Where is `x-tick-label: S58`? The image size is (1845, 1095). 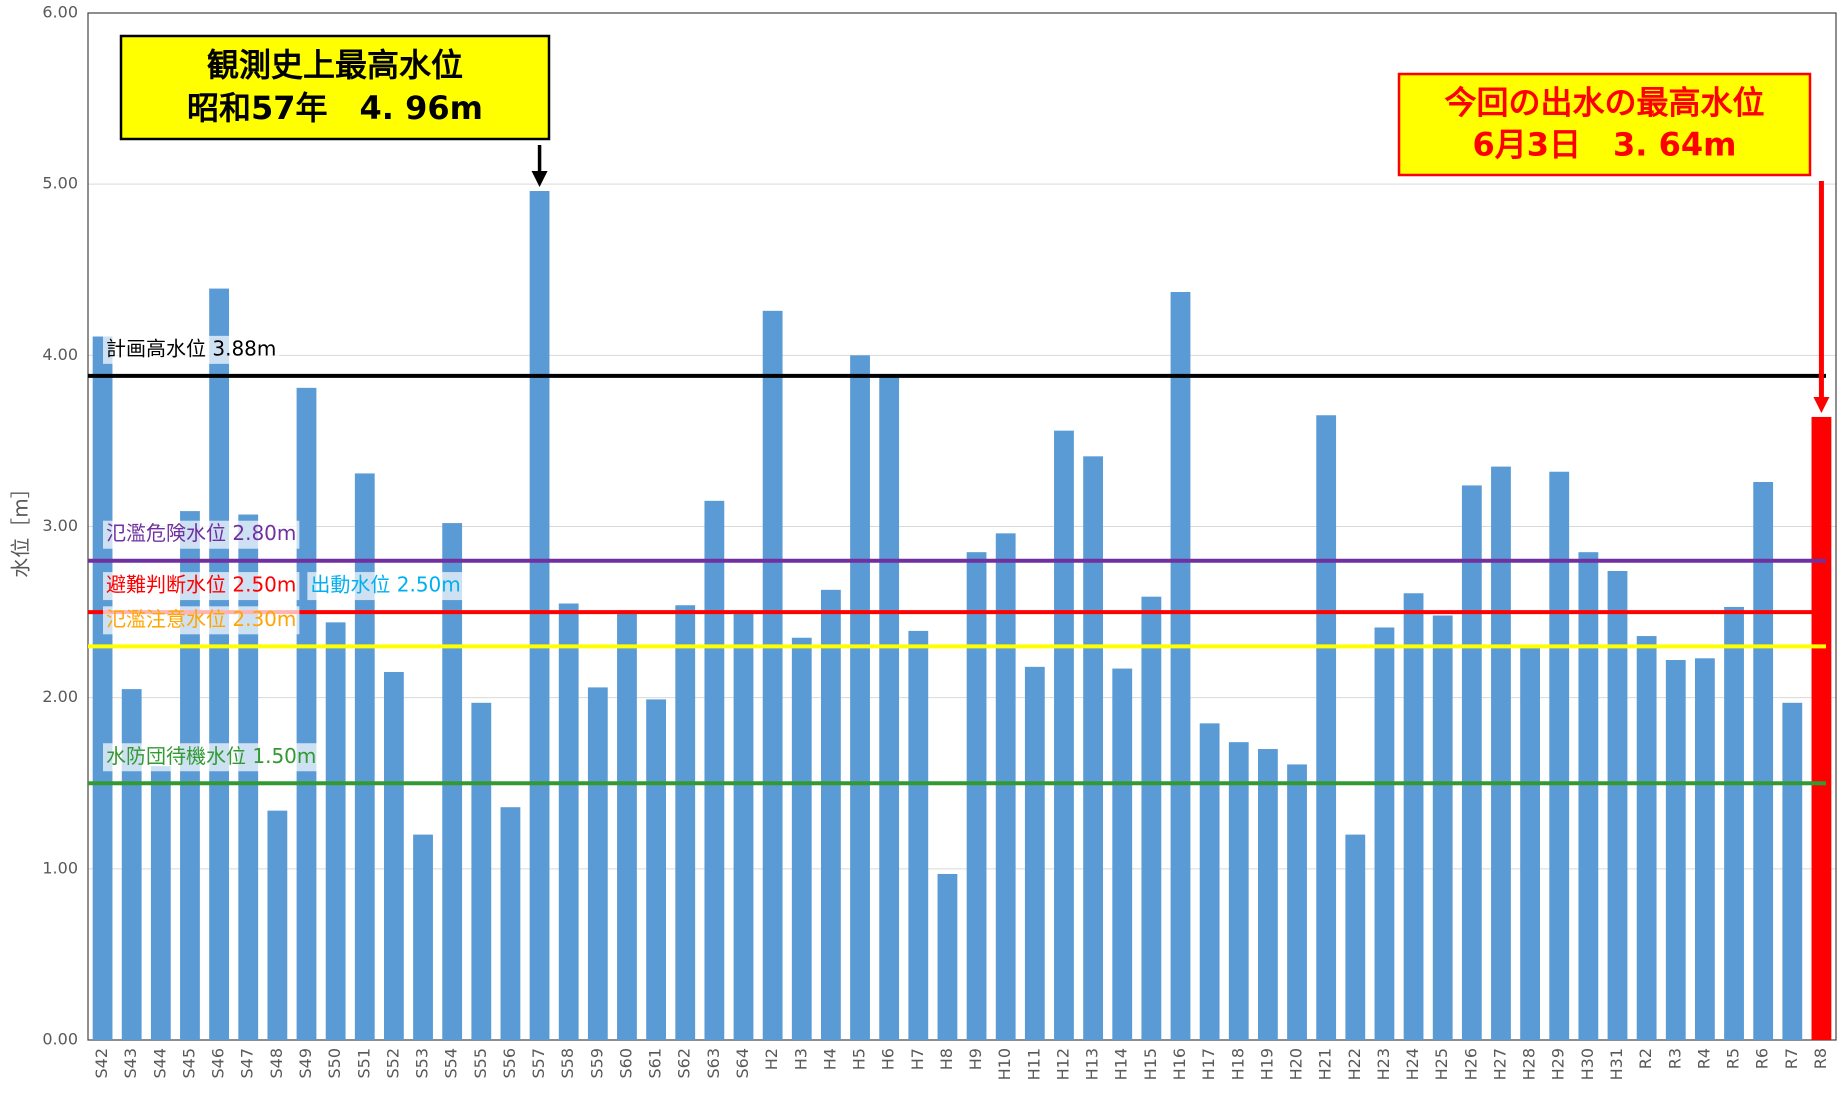 x-tick-label: S58 is located at coordinates (567, 1063).